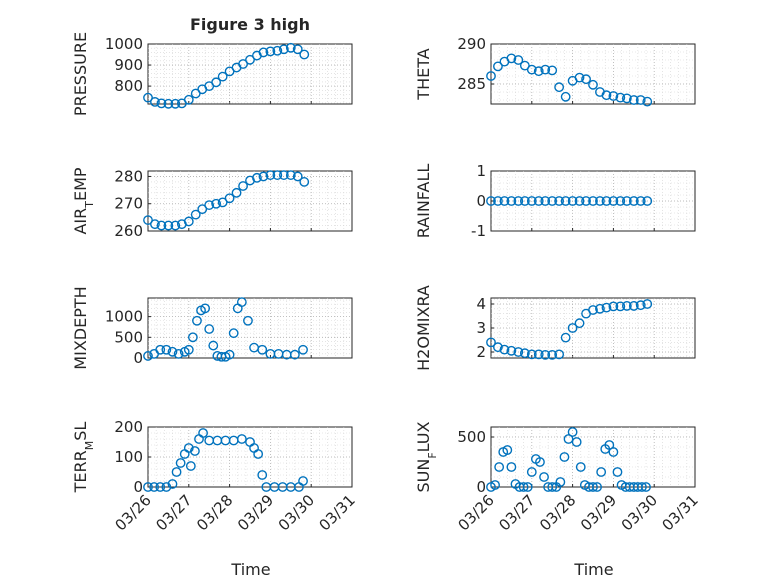 This screenshot has width=778, height=583. Describe the element at coordinates (481, 352) in the screenshot. I see `y-tick-label: 2` at that location.